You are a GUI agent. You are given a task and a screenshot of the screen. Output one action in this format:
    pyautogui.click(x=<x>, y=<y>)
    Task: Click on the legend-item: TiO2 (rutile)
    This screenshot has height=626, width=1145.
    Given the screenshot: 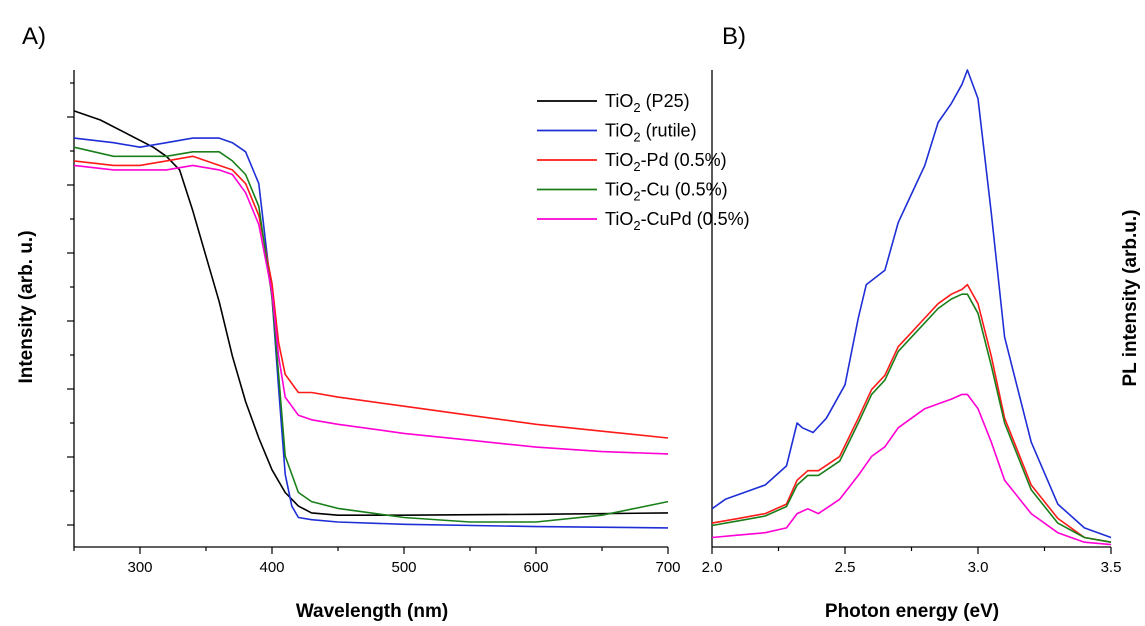 What is the action you would take?
    pyautogui.click(x=617, y=133)
    